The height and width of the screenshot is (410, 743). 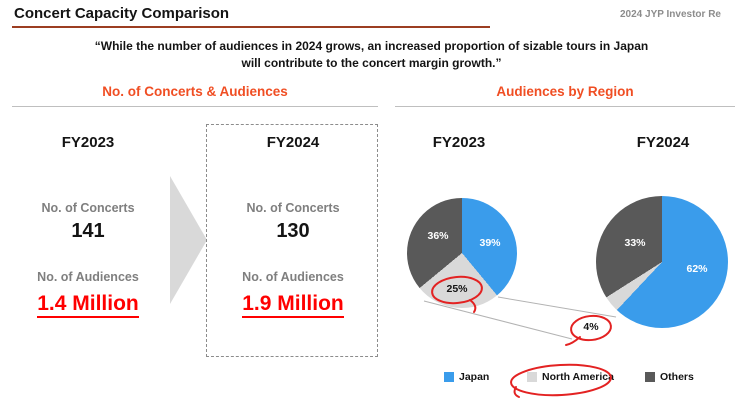 What do you see at coordinates (122, 13) in the screenshot?
I see `page-title: Concert Capacity Comparison` at bounding box center [122, 13].